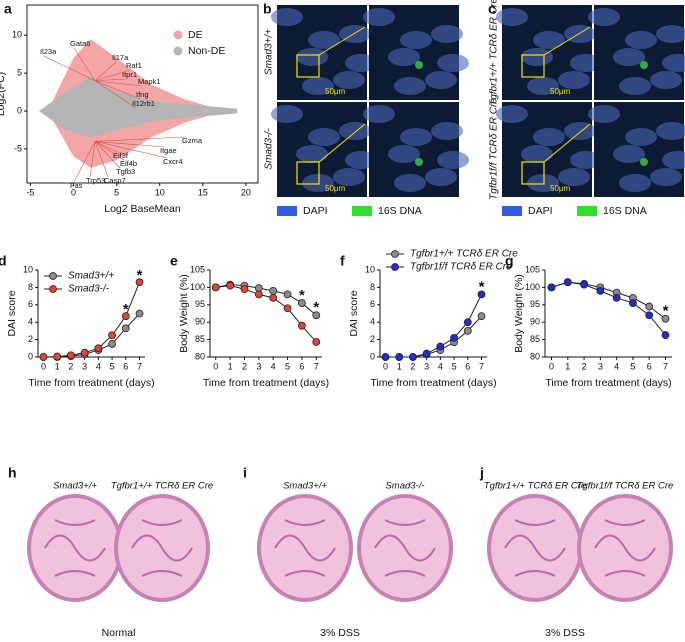  I want to click on y-axis-label: Log2(FC), so click(3, 94).